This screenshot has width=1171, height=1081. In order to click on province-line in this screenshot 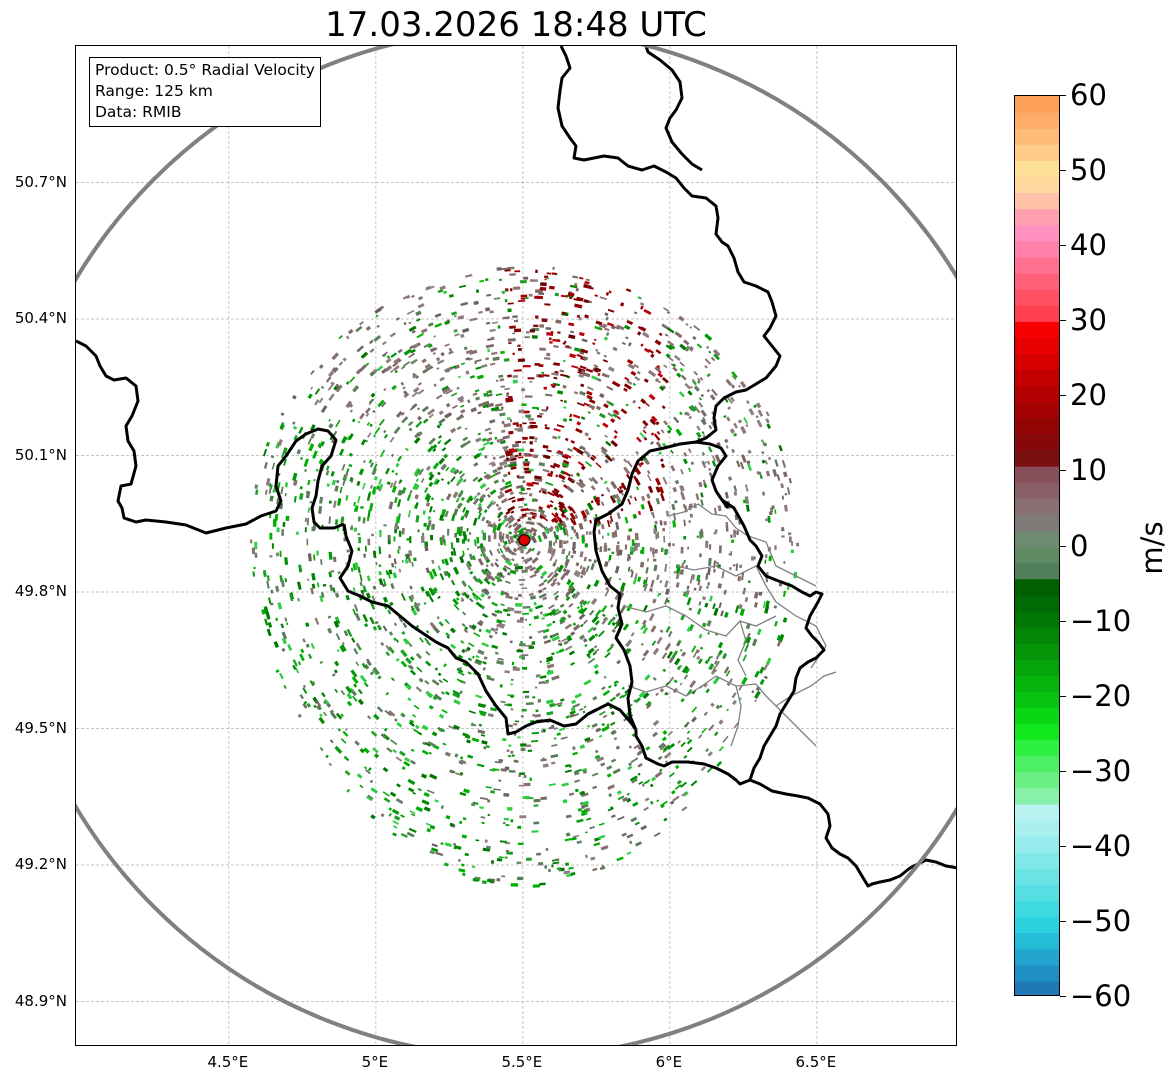, I will do `click(700, 621)`.